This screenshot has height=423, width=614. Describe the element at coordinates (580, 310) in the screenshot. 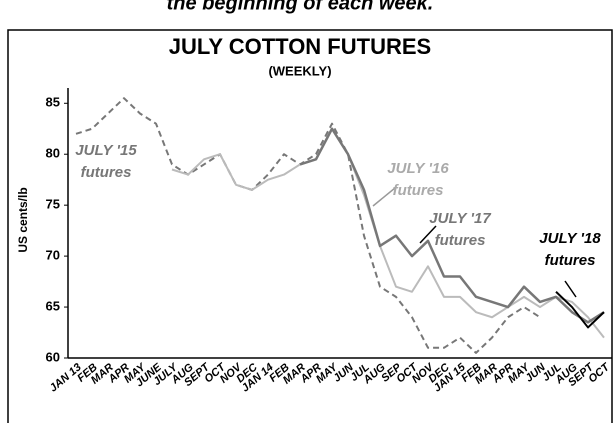

I see `series-line` at that location.